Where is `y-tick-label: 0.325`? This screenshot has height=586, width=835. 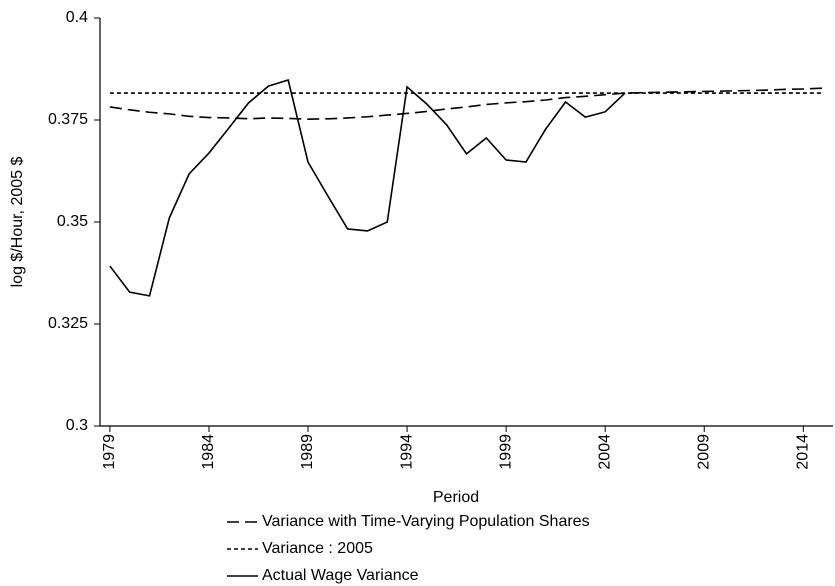 y-tick-label: 0.325 is located at coordinates (68, 323).